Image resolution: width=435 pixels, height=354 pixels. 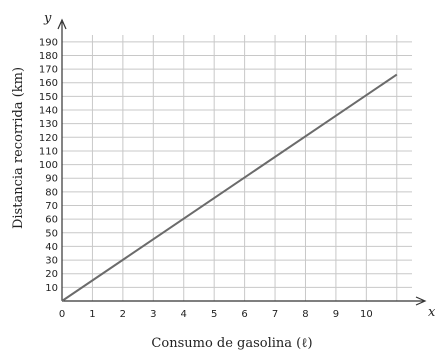 What do you see at coordinates (275, 314) in the screenshot?
I see `x-tick-label: 7` at bounding box center [275, 314].